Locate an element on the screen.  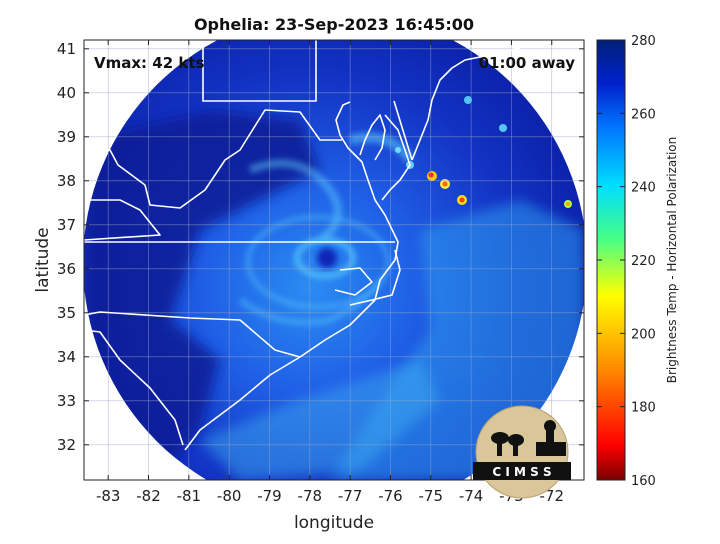
y-tick-label: 32 is located at coordinates (66, 445).